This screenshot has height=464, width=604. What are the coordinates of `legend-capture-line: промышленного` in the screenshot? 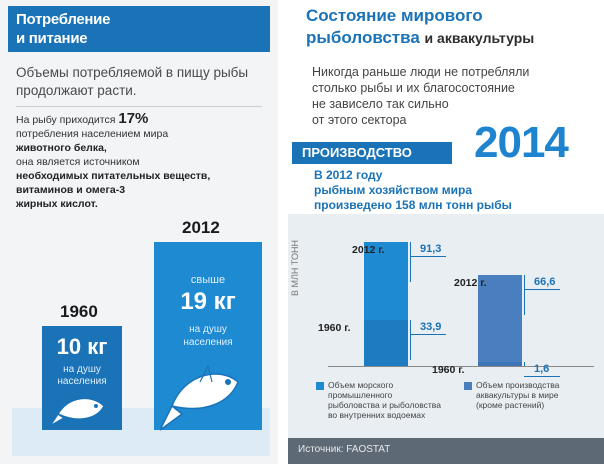 It's located at (360, 395).